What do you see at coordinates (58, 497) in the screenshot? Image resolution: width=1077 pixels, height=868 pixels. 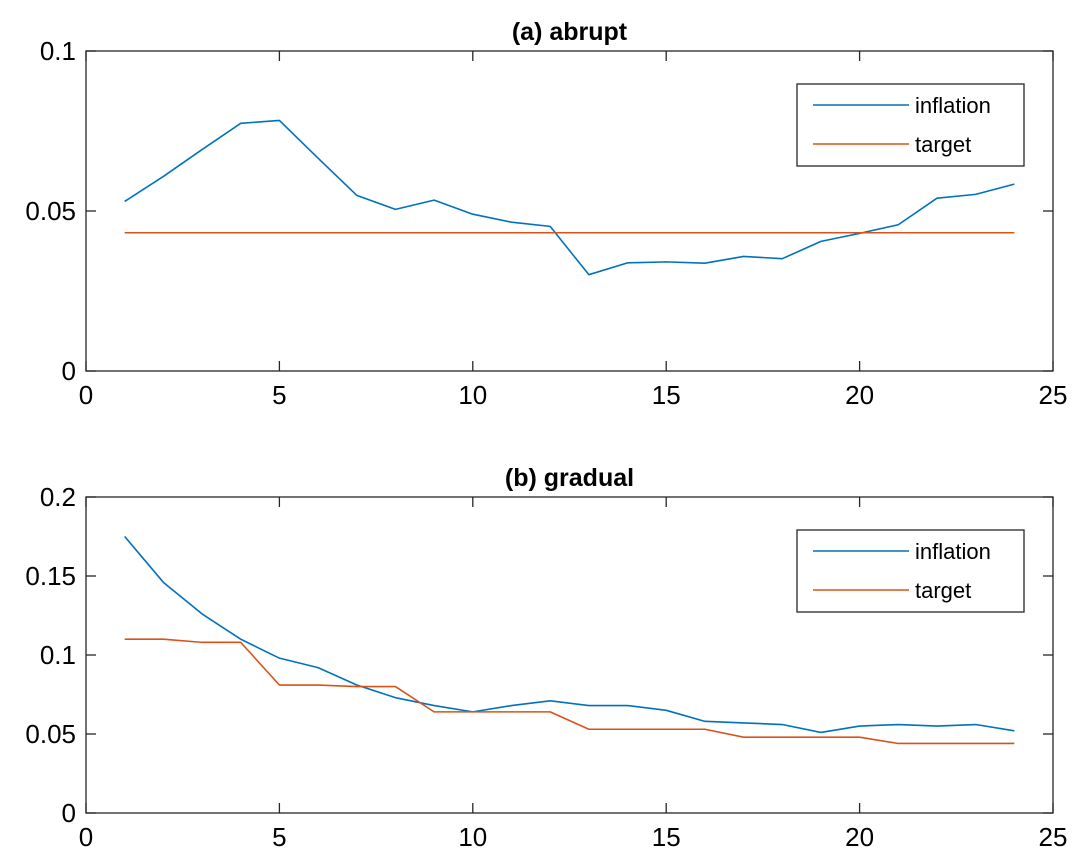 I see `y-tick-label: 0.2` at bounding box center [58, 497].